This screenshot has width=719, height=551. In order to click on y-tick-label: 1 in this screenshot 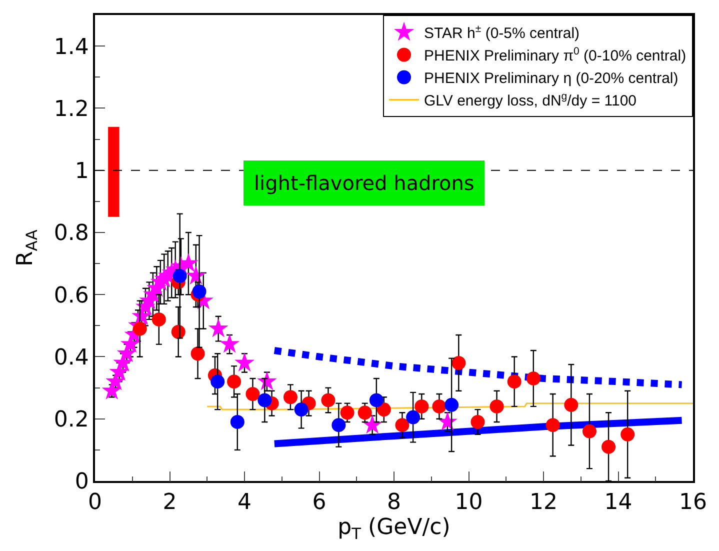, I will do `click(81, 171)`.